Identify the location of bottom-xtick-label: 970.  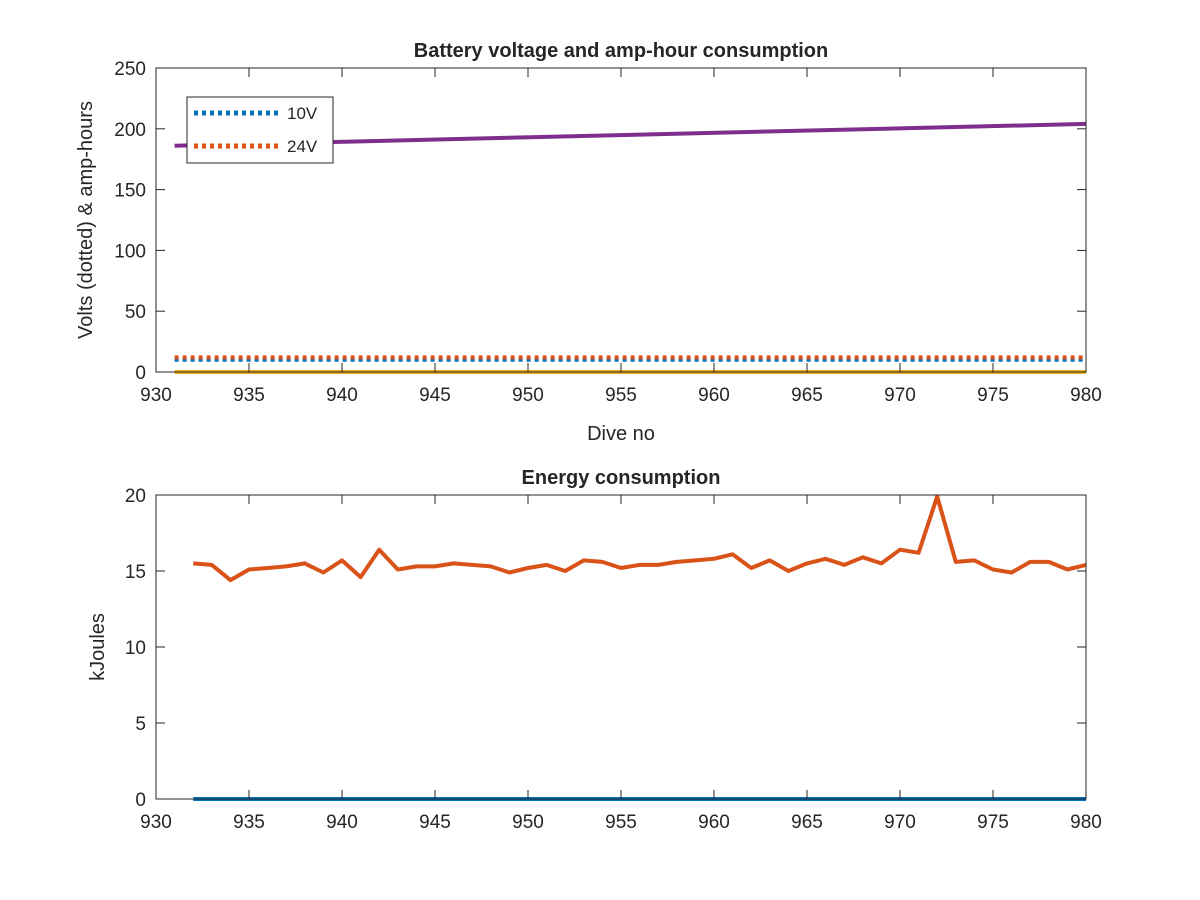
(900, 822).